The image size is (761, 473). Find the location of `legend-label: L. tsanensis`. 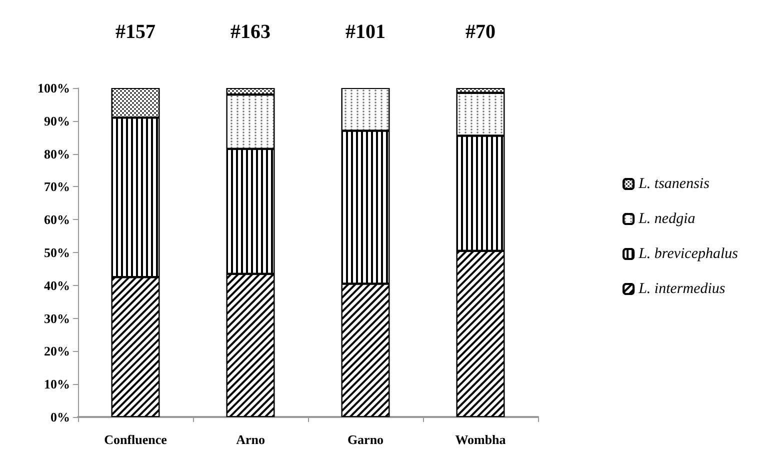

legend-label: L. tsanensis is located at coordinates (674, 184).